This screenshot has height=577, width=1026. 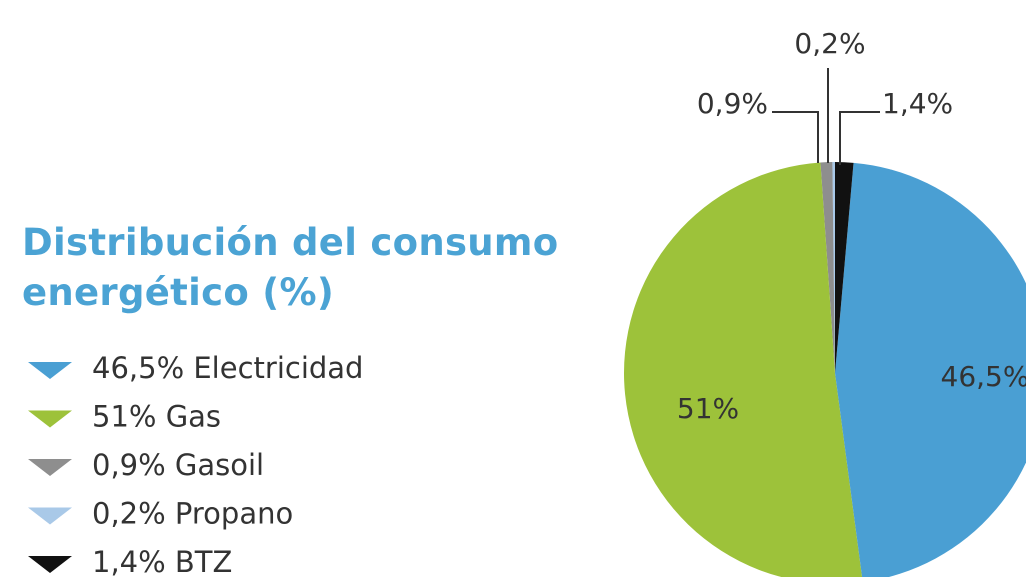 I want to click on legend-entry: 0,2% Propano, so click(x=192, y=514).